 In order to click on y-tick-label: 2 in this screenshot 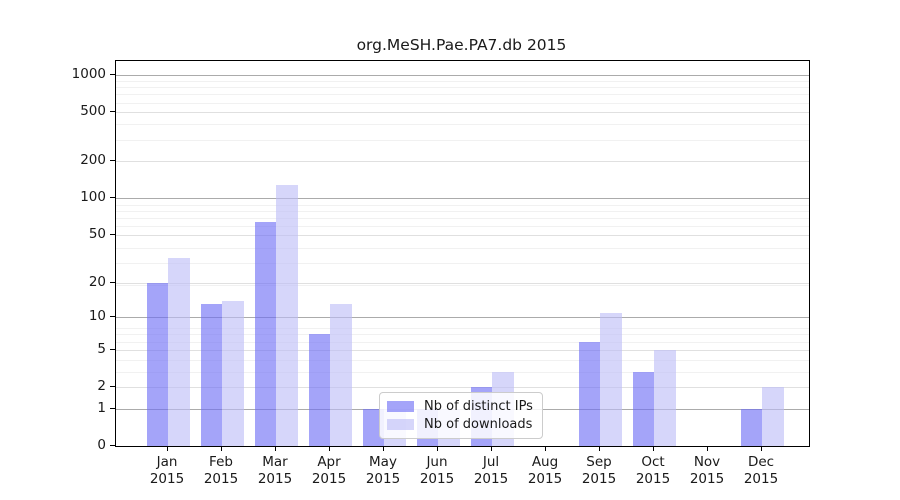, I will do `click(101, 386)`.